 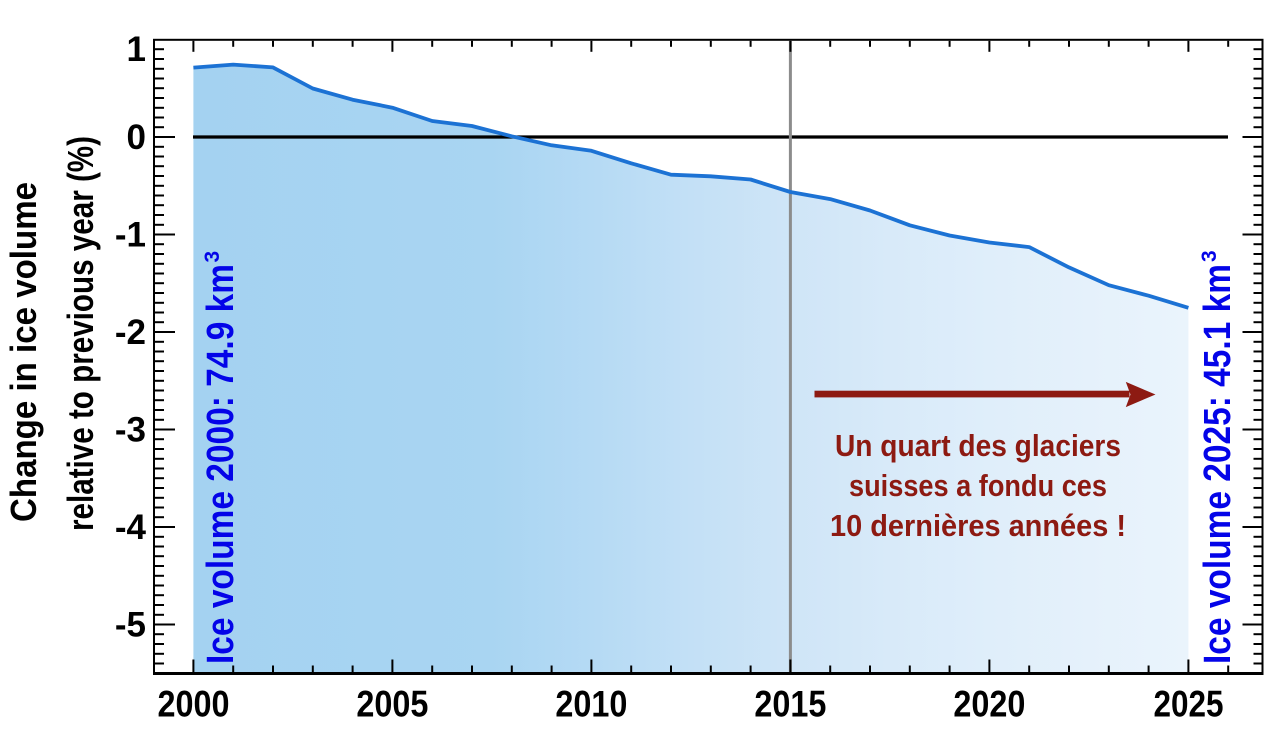 What do you see at coordinates (23, 352) in the screenshot?
I see `svg-text: Change in ice volume` at bounding box center [23, 352].